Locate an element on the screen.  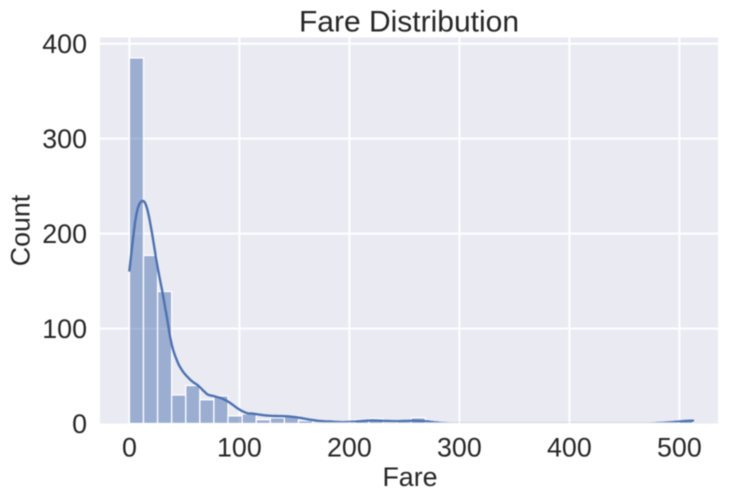
svg-text: Fare is located at coordinates (409, 477).